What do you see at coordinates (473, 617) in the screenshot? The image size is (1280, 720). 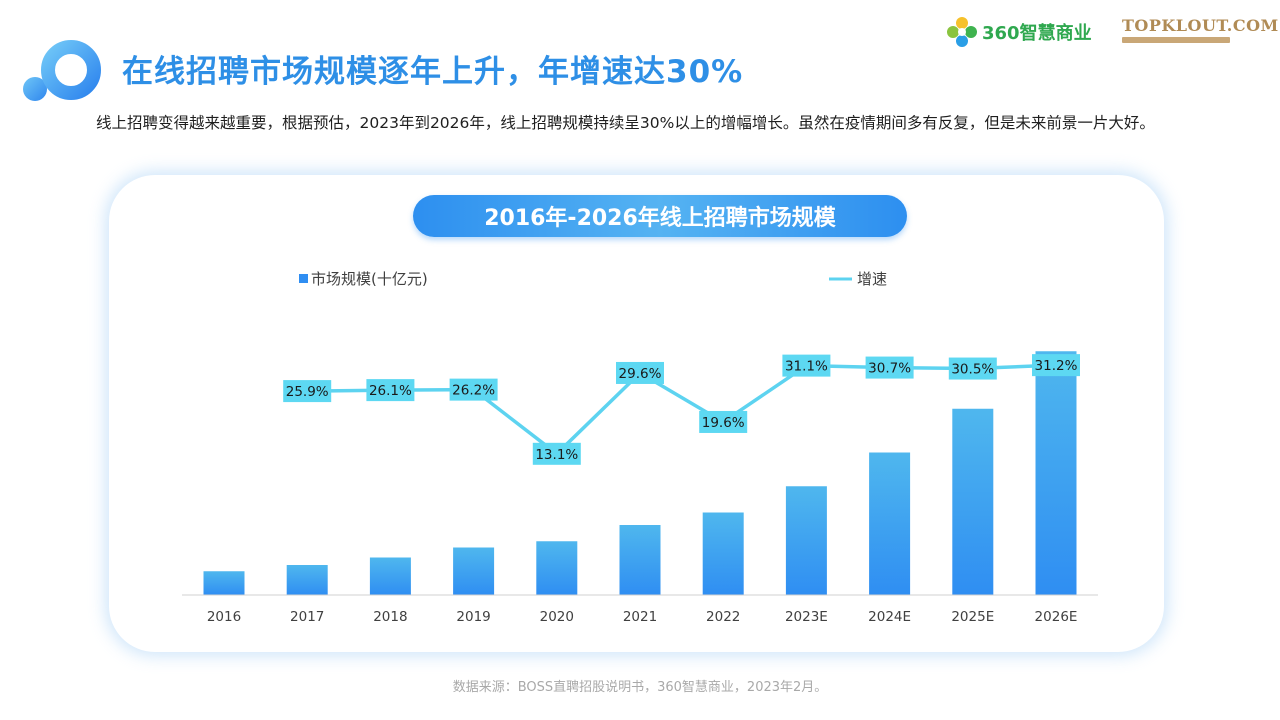 I see `x-tick-label-2019: 2019` at bounding box center [473, 617].